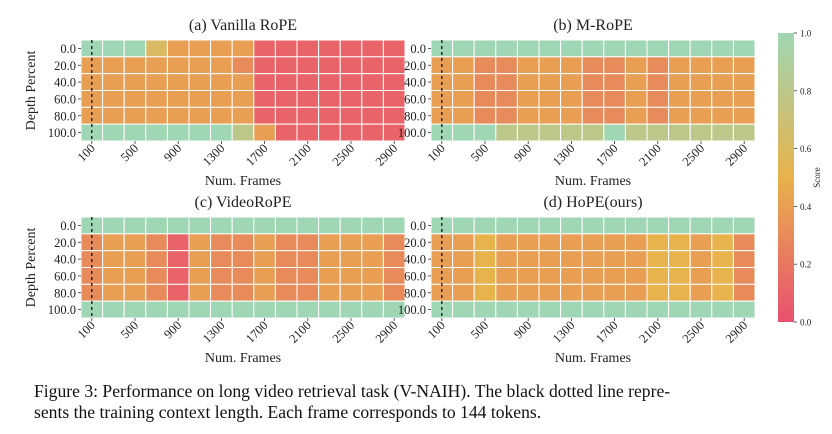  What do you see at coordinates (62, 133) in the screenshot?
I see `y-tick-label: 100.0` at bounding box center [62, 133].